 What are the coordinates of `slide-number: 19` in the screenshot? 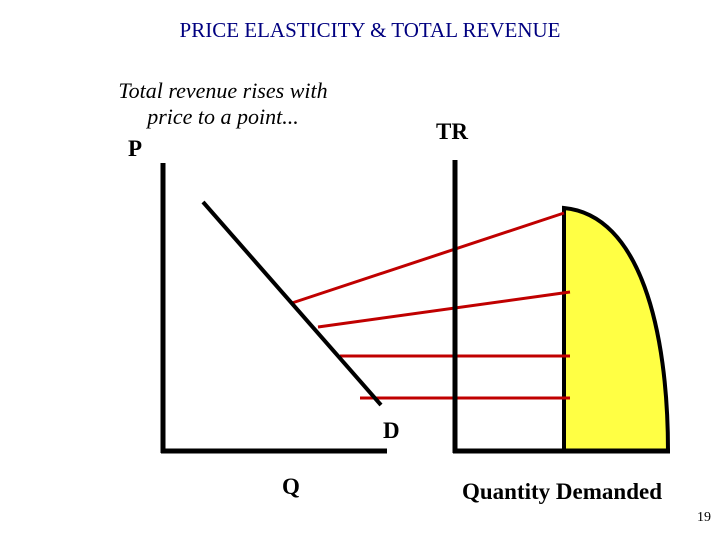 It's located at (704, 517).